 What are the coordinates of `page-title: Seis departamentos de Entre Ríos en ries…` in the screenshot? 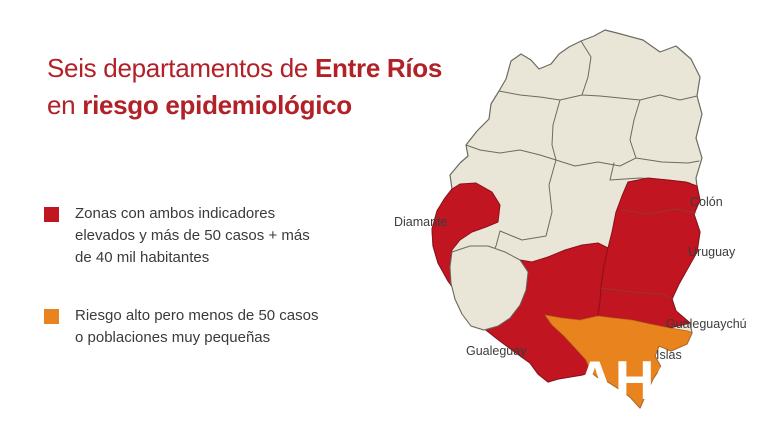 It's located at (244, 87).